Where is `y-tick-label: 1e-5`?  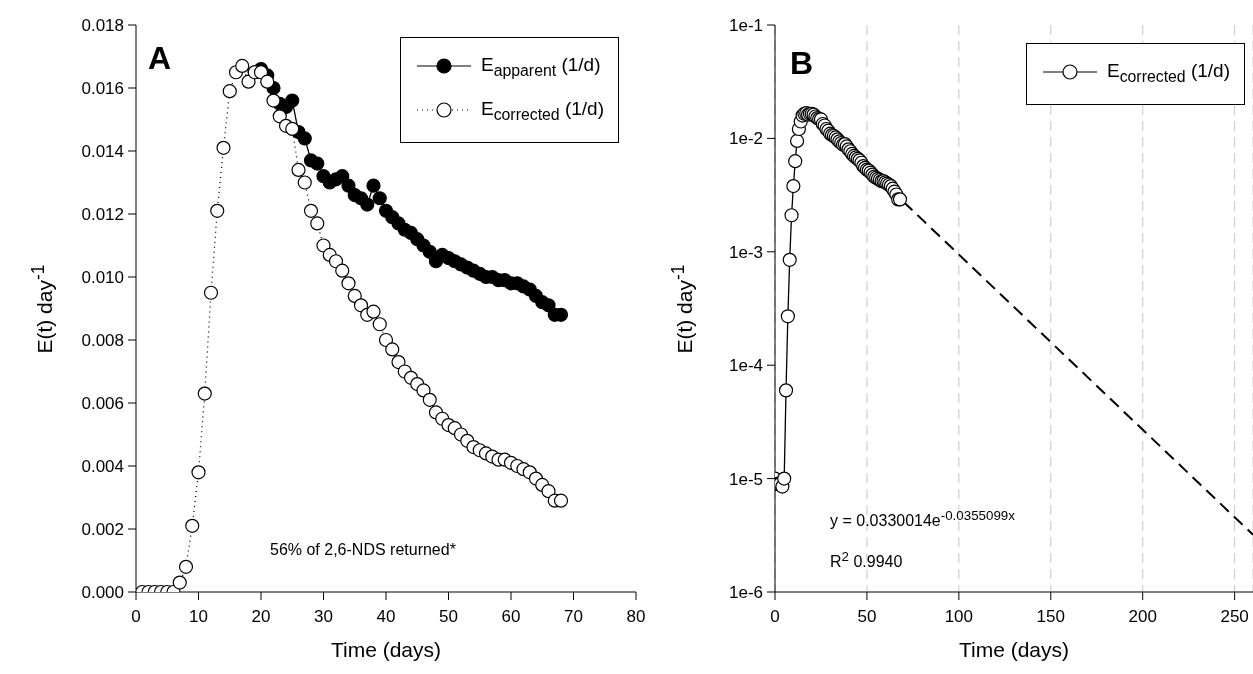
y-tick-label: 1e-5 is located at coordinates (745, 479).